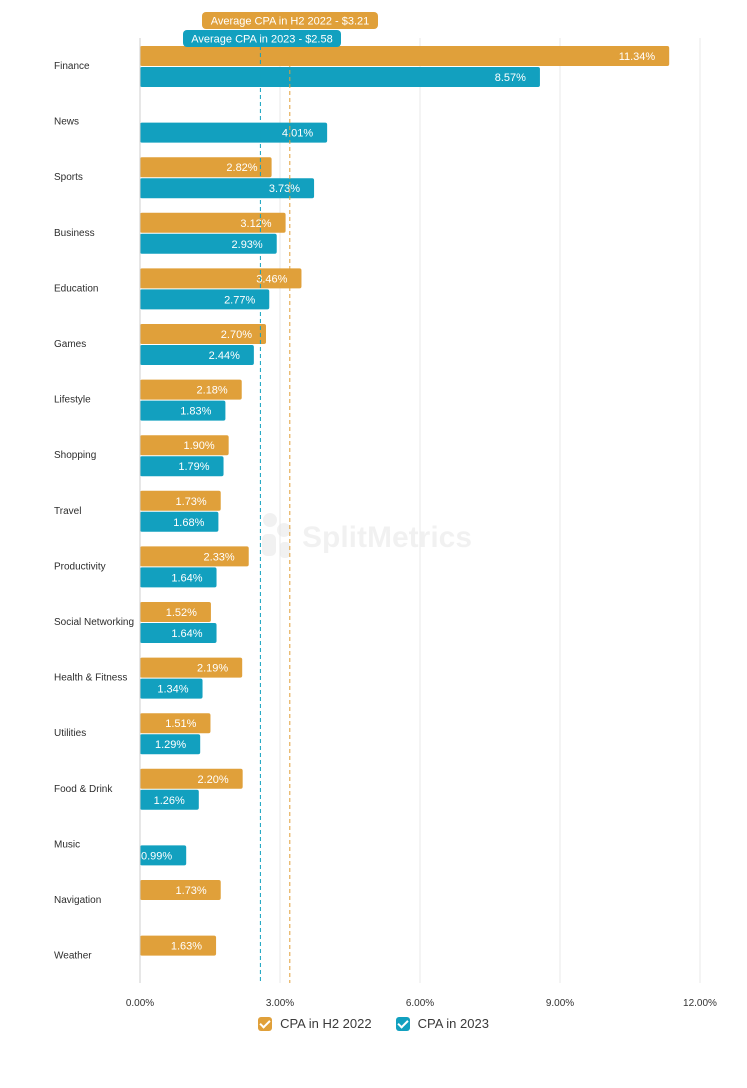  Describe the element at coordinates (67, 511) in the screenshot. I see `category-label: Travel` at that location.